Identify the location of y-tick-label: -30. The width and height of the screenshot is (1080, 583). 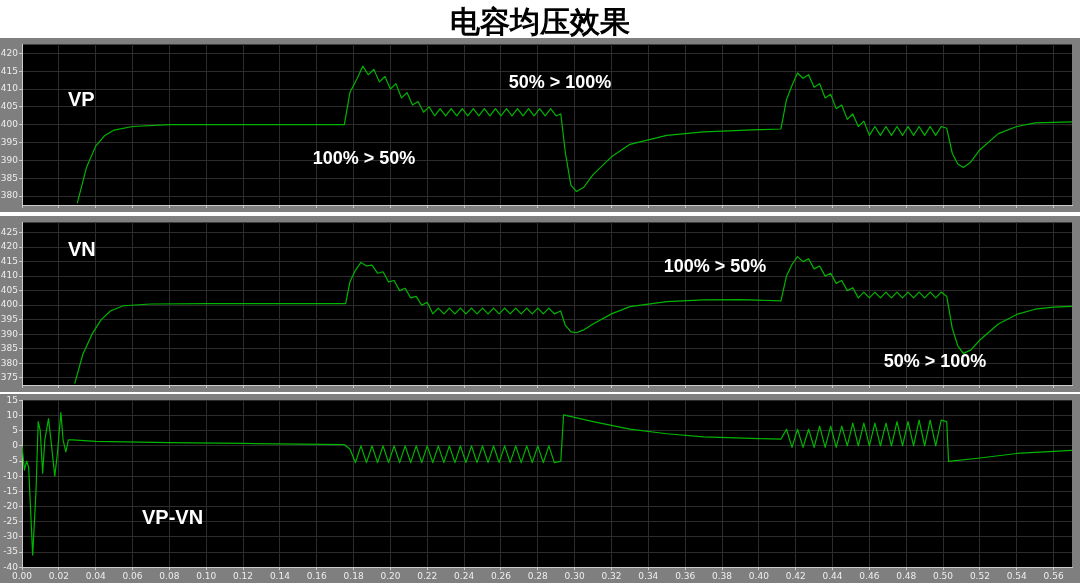
(11, 536).